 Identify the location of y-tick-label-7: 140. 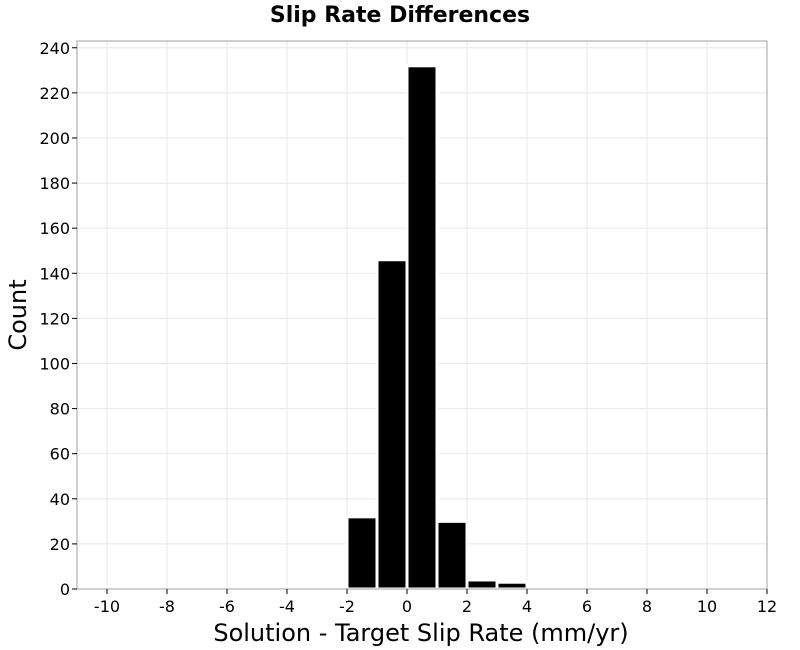
(54, 273).